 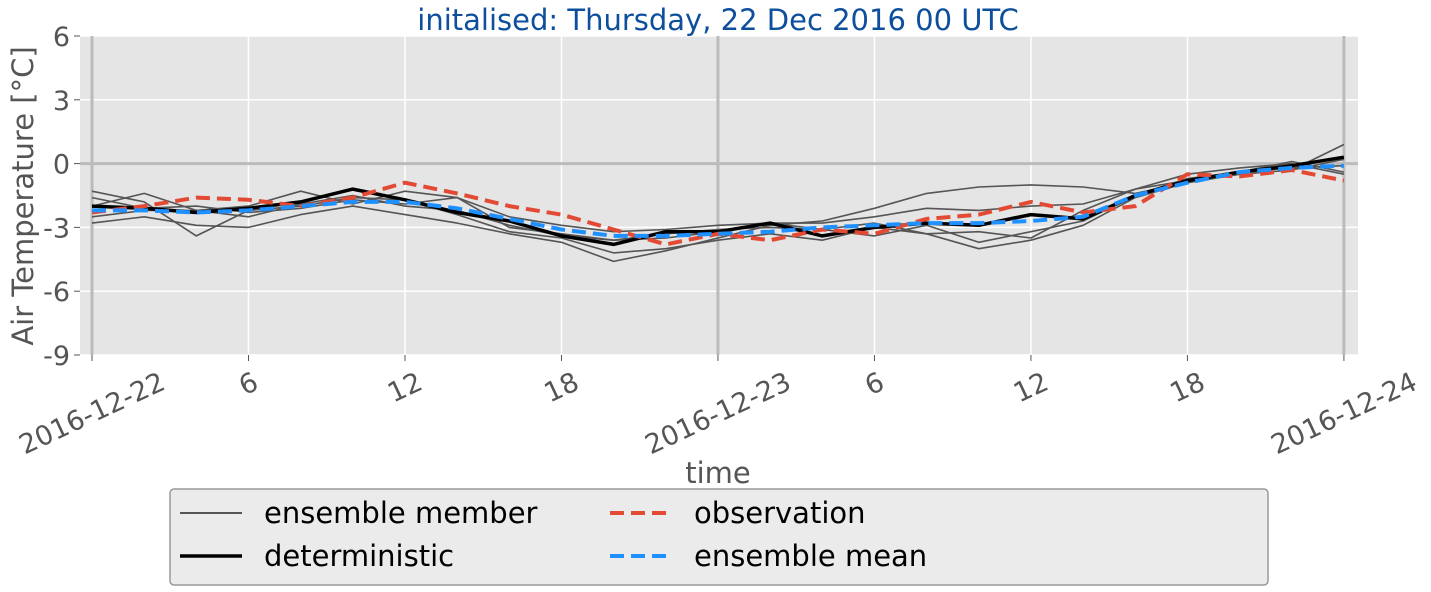 I want to click on legend-box, so click(x=719, y=537).